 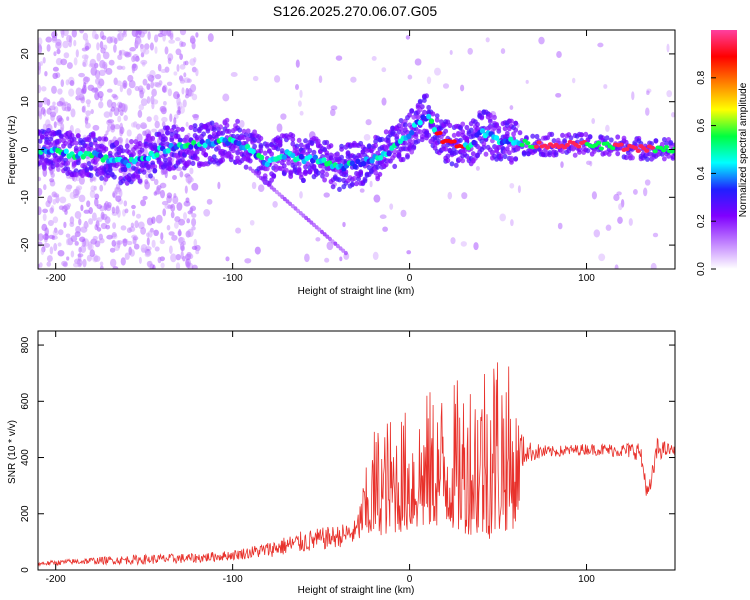 What do you see at coordinates (355, 11) in the screenshot?
I see `figure-title: S126.2025.270.06.07.G05` at bounding box center [355, 11].